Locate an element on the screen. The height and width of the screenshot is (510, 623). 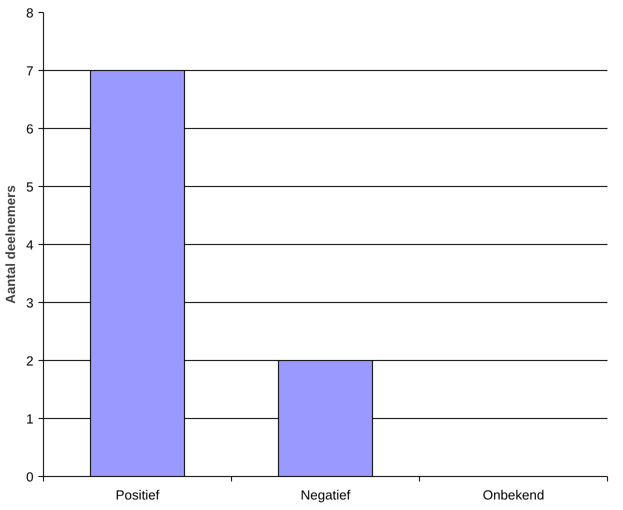
y-tick-label: 8 is located at coordinates (30, 13).